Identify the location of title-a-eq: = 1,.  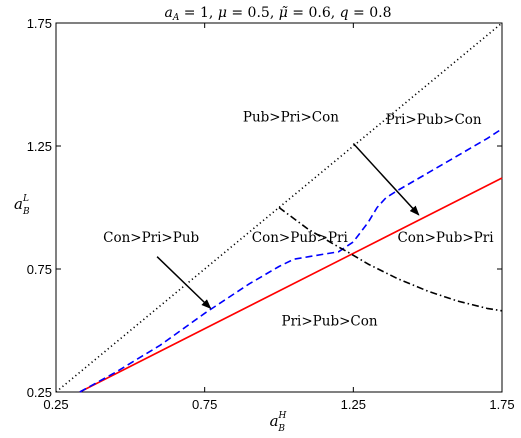
(198, 13).